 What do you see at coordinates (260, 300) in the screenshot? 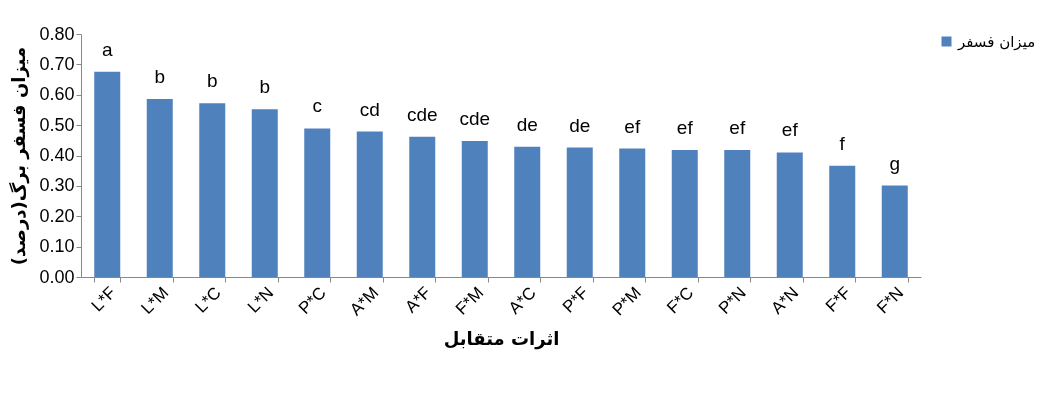
I see `x-tick-label: L*N` at bounding box center [260, 300].